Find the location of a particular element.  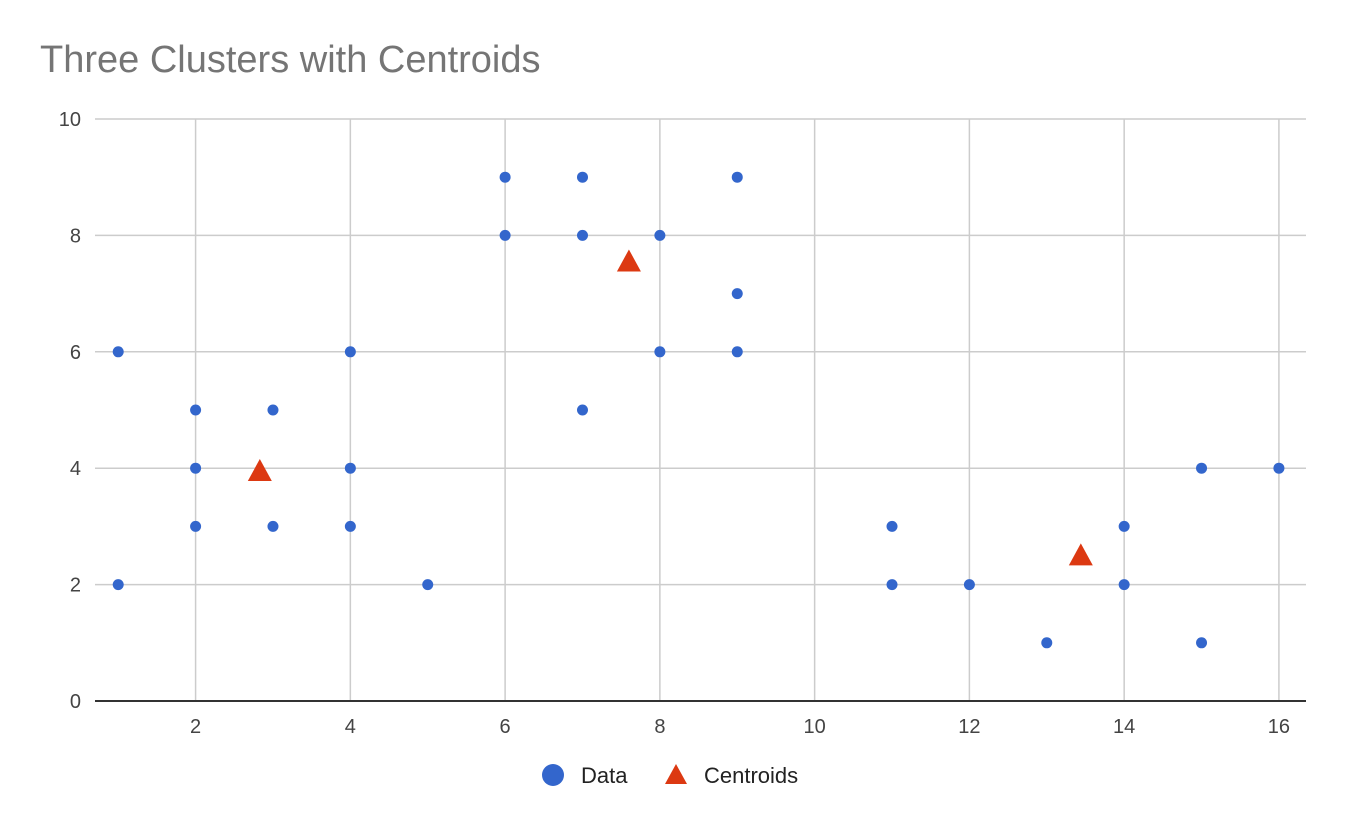

legend-item-data: Data is located at coordinates (585, 775).